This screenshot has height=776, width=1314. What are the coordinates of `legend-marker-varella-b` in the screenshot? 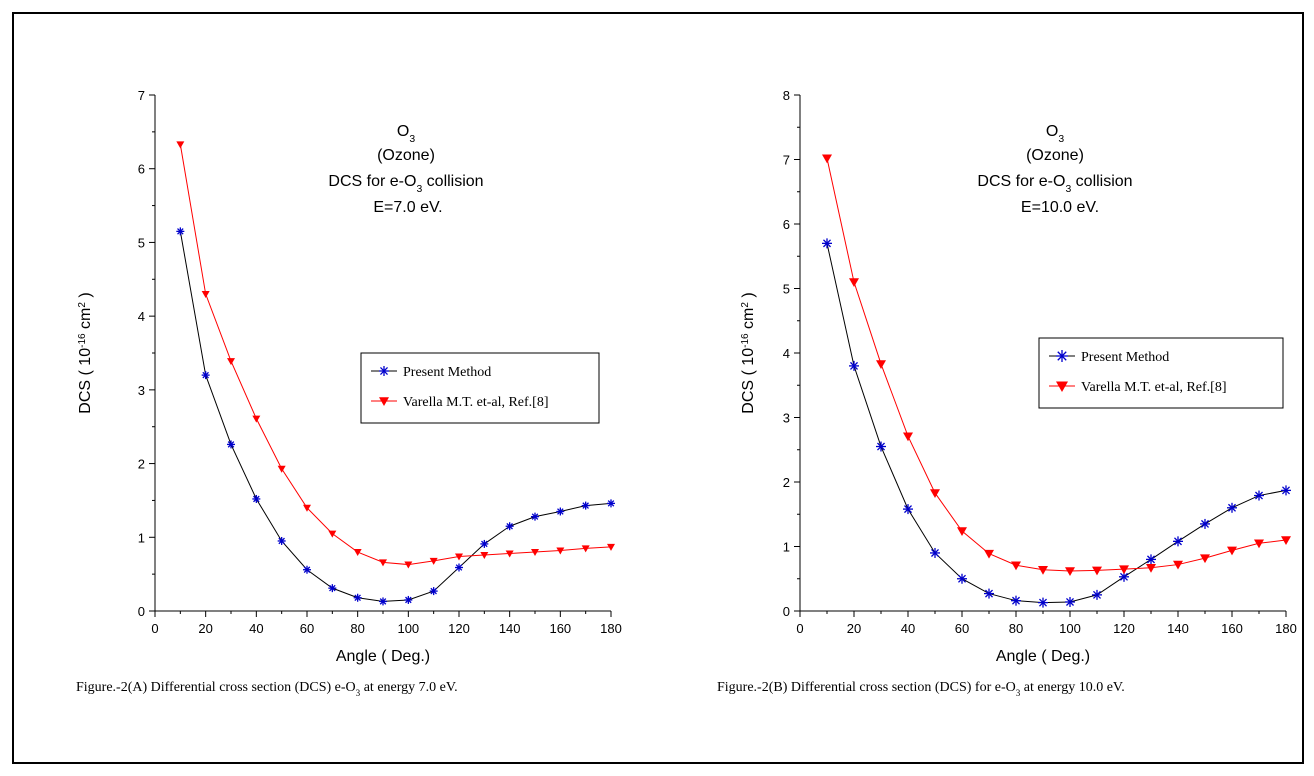 It's located at (1062, 386).